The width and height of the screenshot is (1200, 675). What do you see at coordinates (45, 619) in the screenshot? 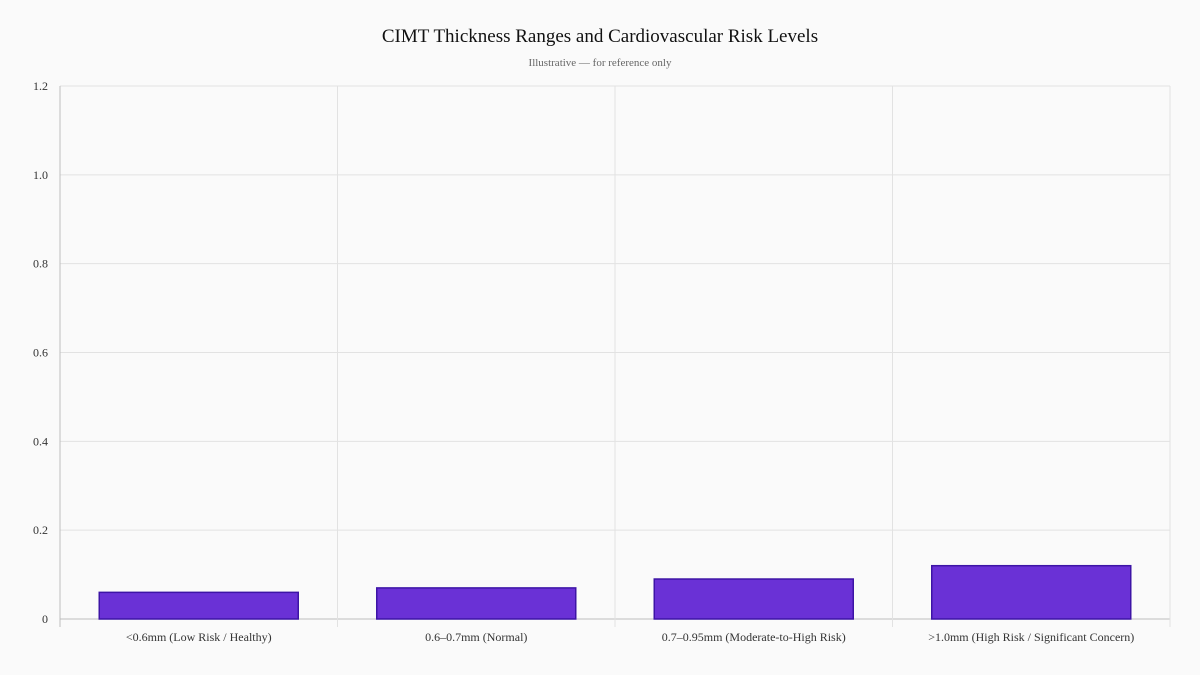
I see `y-tick-label: 0` at bounding box center [45, 619].